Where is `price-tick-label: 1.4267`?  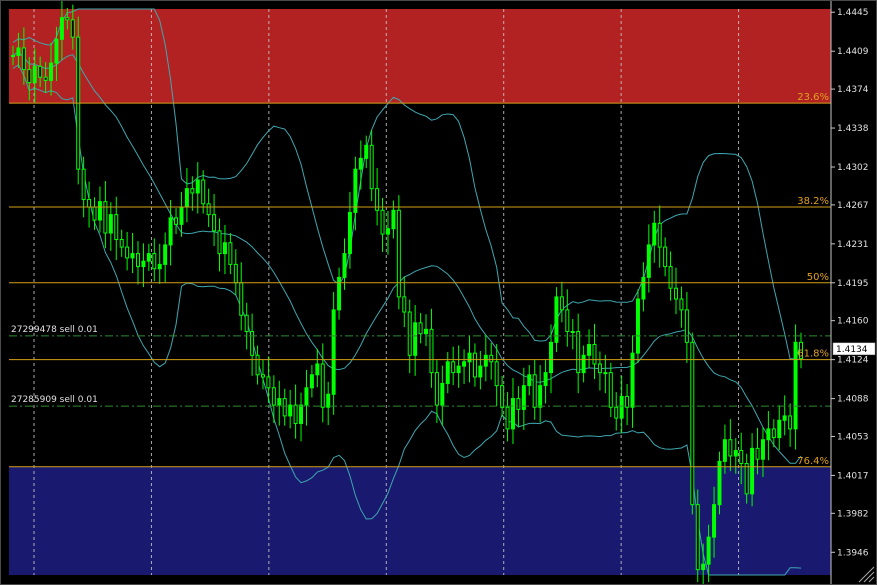 price-tick-label: 1.4267 is located at coordinates (853, 206).